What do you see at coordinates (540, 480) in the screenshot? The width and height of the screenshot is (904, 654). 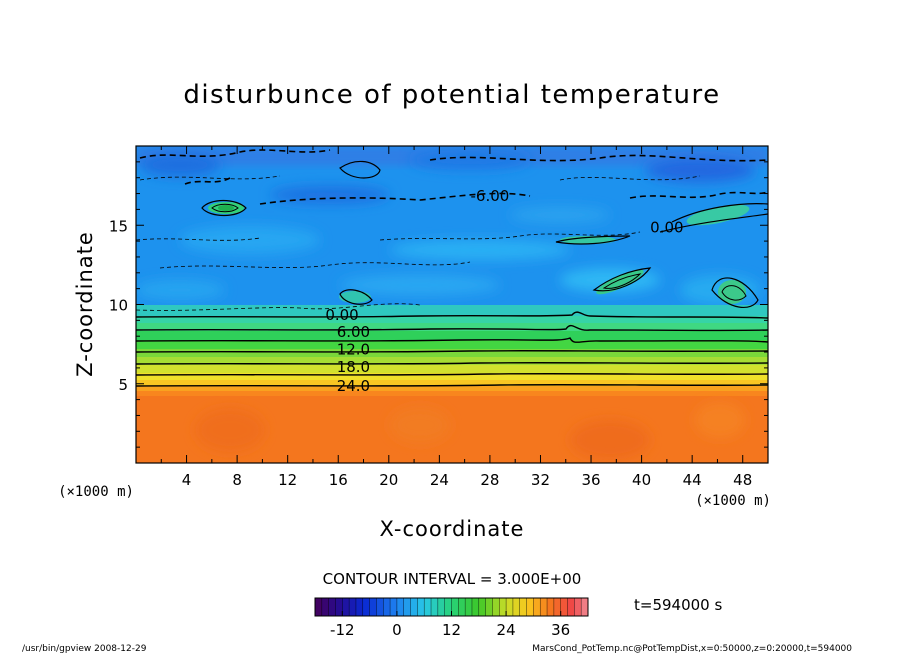 I see `x-tick-label: 32` at bounding box center [540, 480].